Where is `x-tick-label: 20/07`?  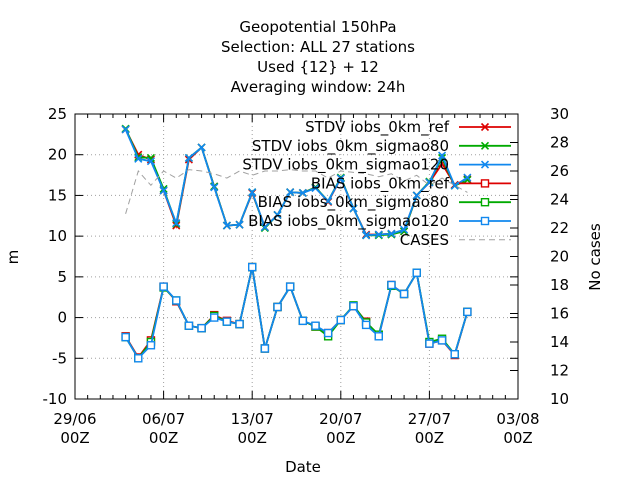
x-tick-label: 20/07 is located at coordinates (340, 419).